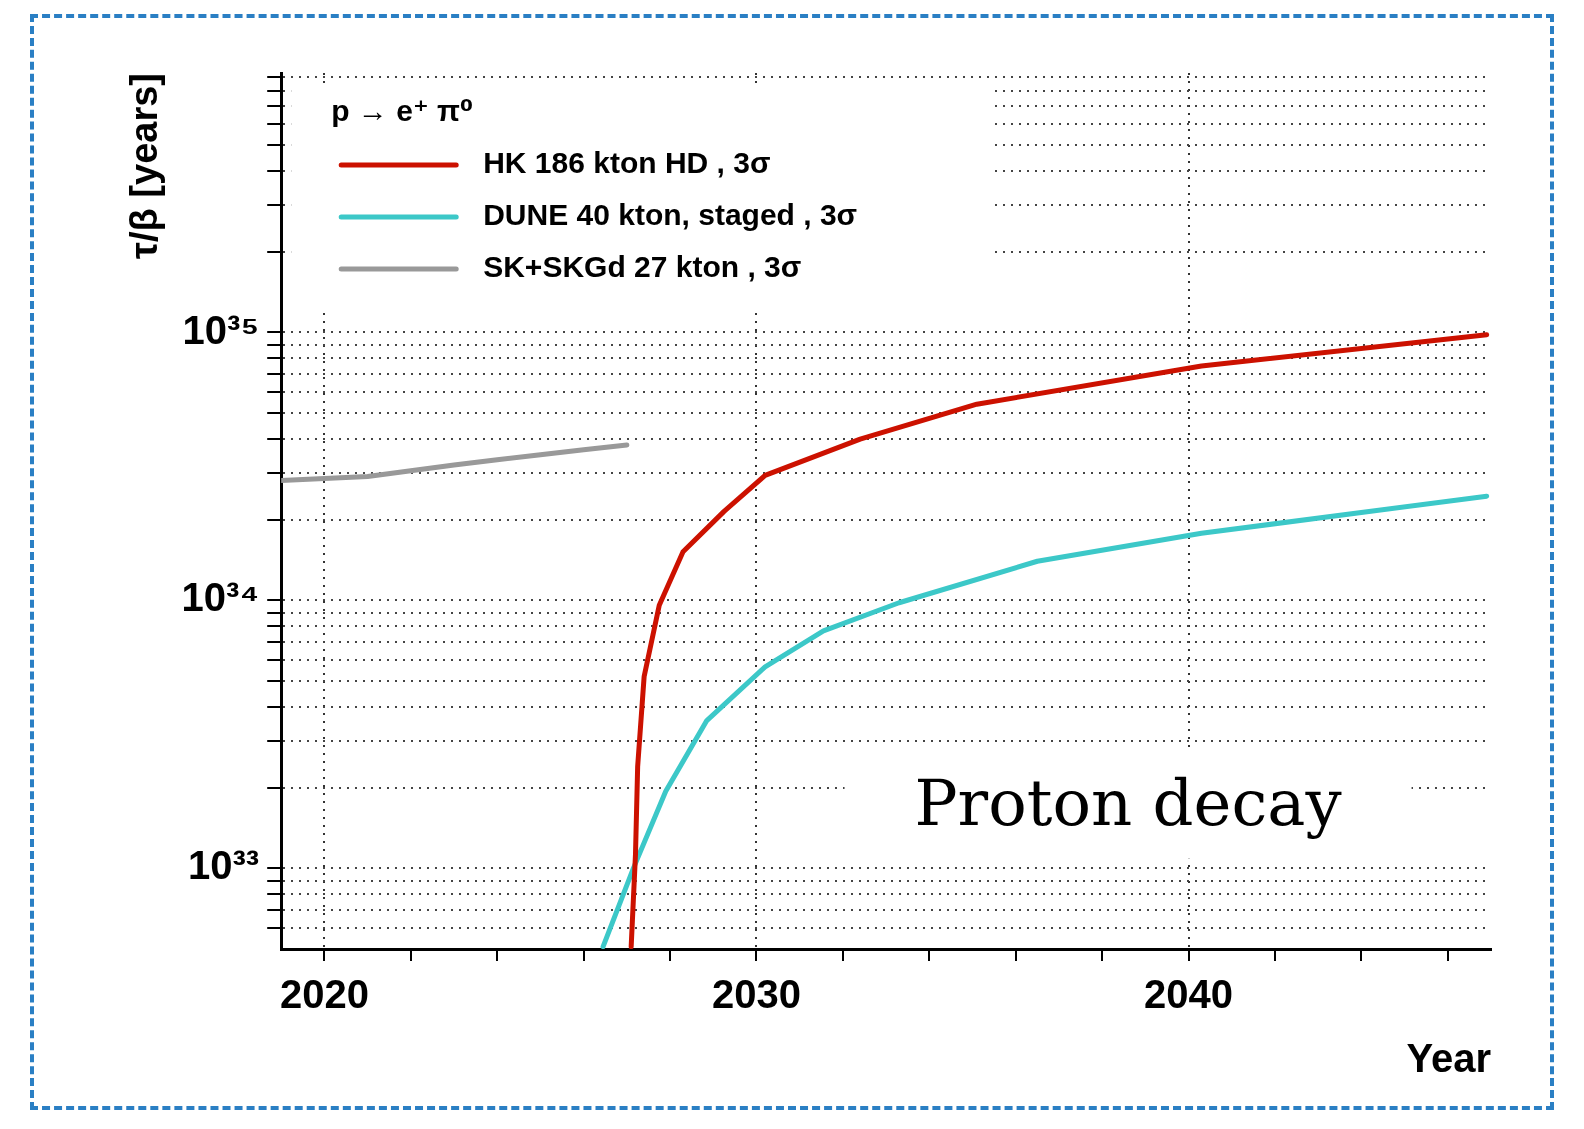  Describe the element at coordinates (402, 111) in the screenshot. I see `legend-title: p → e⁺ π⁰` at that location.